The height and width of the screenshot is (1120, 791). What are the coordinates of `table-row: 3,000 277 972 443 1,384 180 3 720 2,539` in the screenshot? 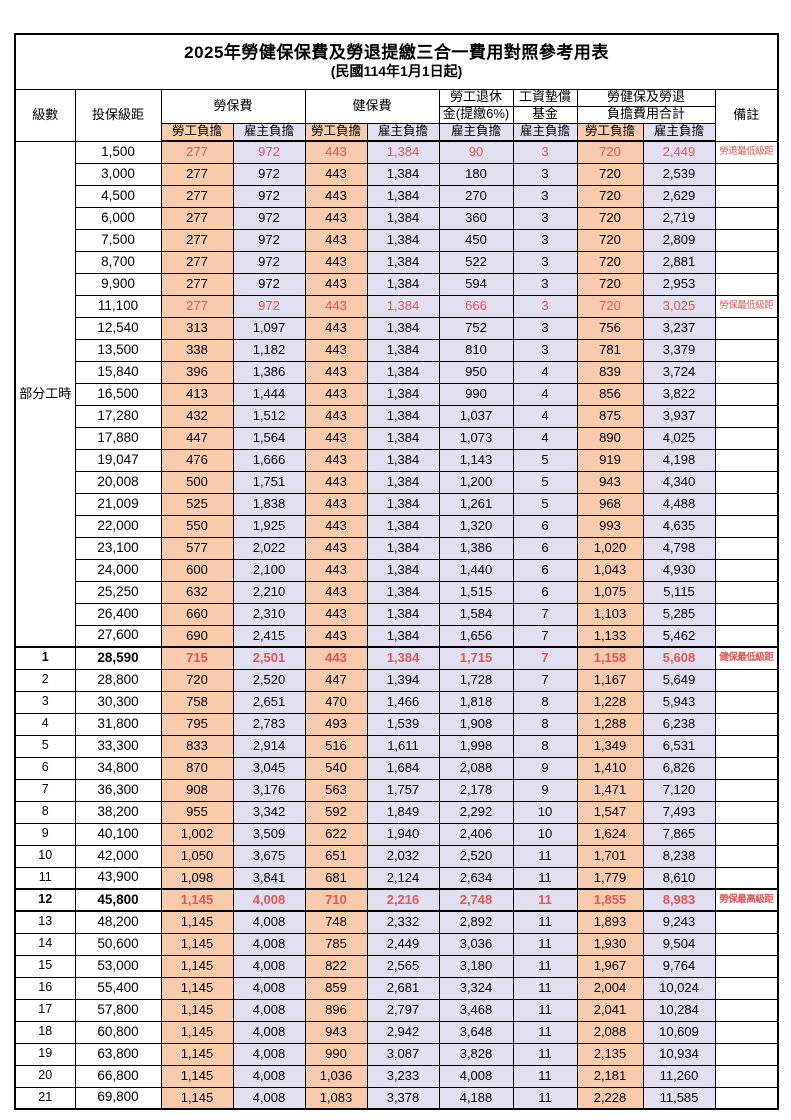 It's located at (397, 174).